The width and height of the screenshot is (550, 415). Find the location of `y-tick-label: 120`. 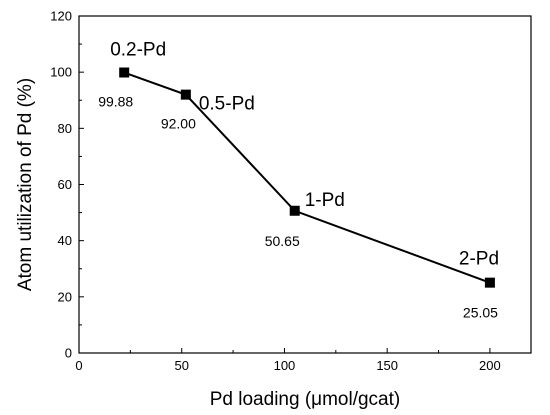

y-tick-label: 120 is located at coordinates (61, 16).